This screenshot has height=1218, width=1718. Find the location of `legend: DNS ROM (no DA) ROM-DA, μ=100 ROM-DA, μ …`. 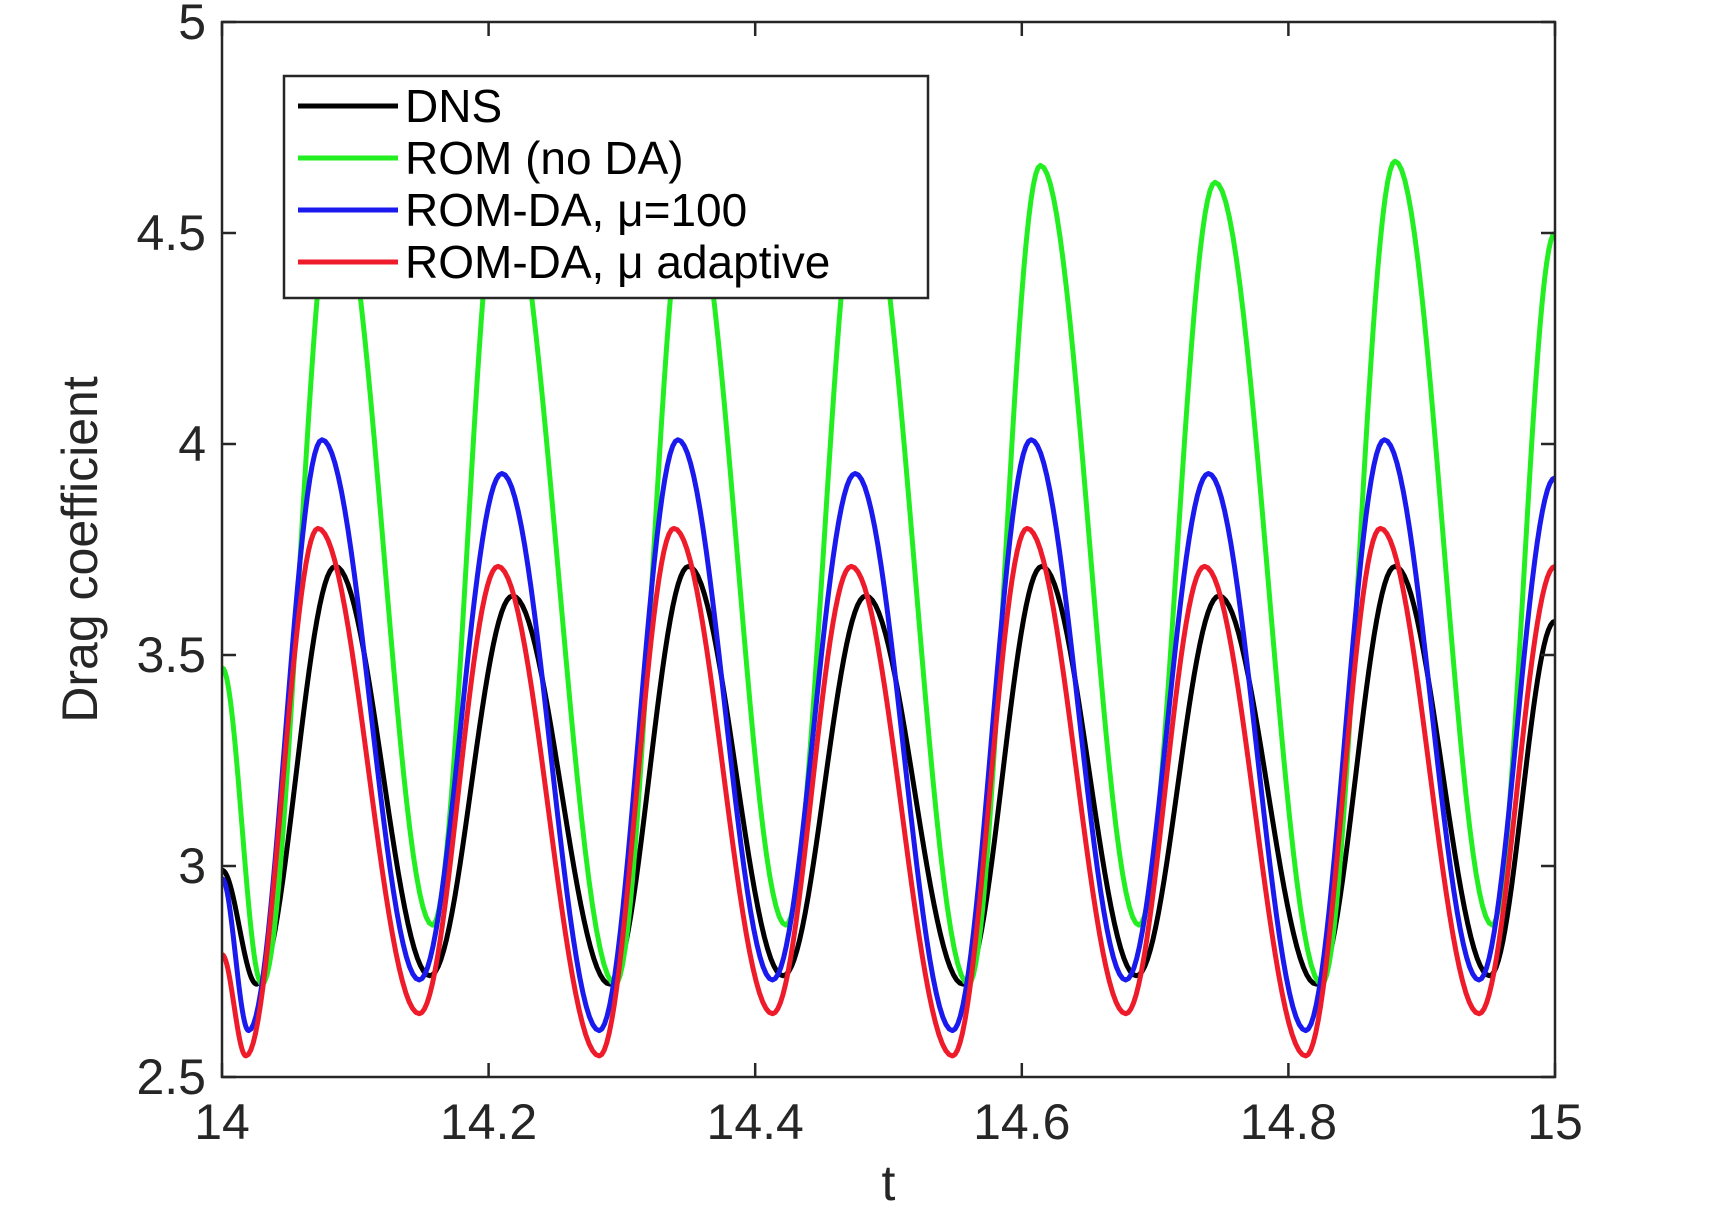

legend: DNS ROM (no DA) ROM-DA, μ=100 ROM-DA, μ … is located at coordinates (606, 187).